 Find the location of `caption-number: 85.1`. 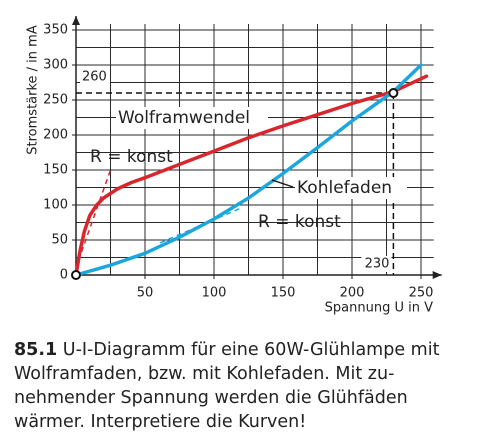

caption-number: 85.1 is located at coordinates (36, 350).